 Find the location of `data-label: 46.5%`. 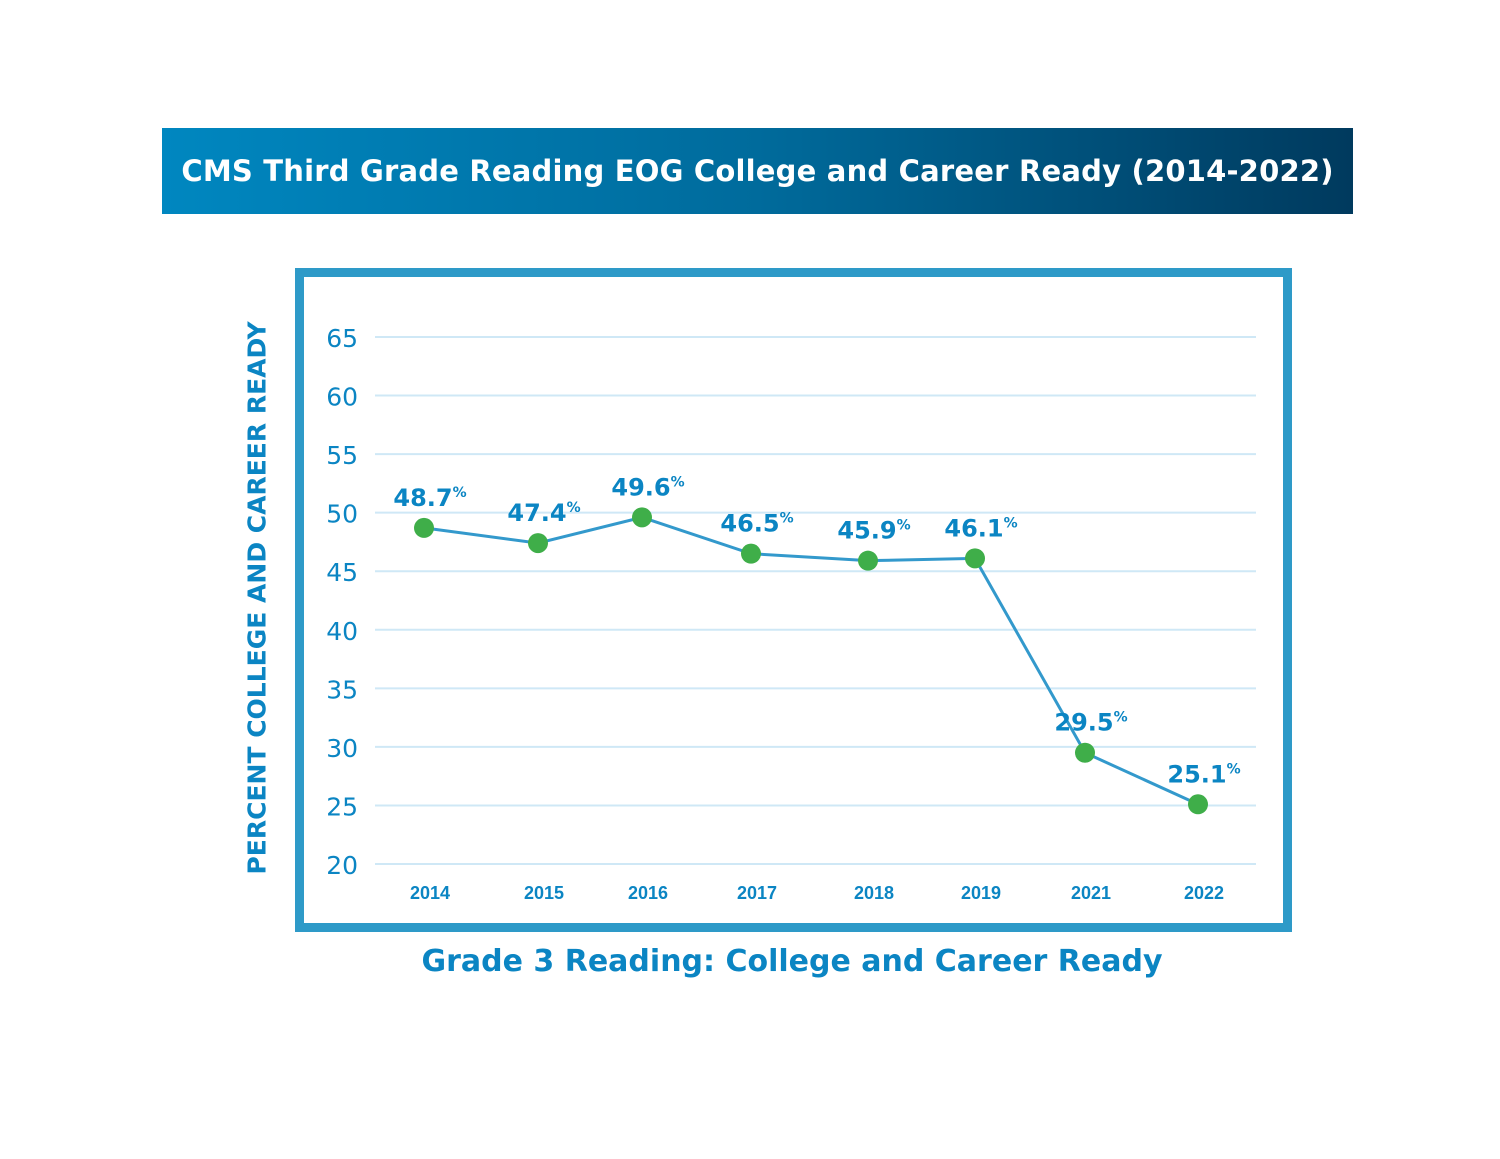

data-label: 46.5% is located at coordinates (756, 524).